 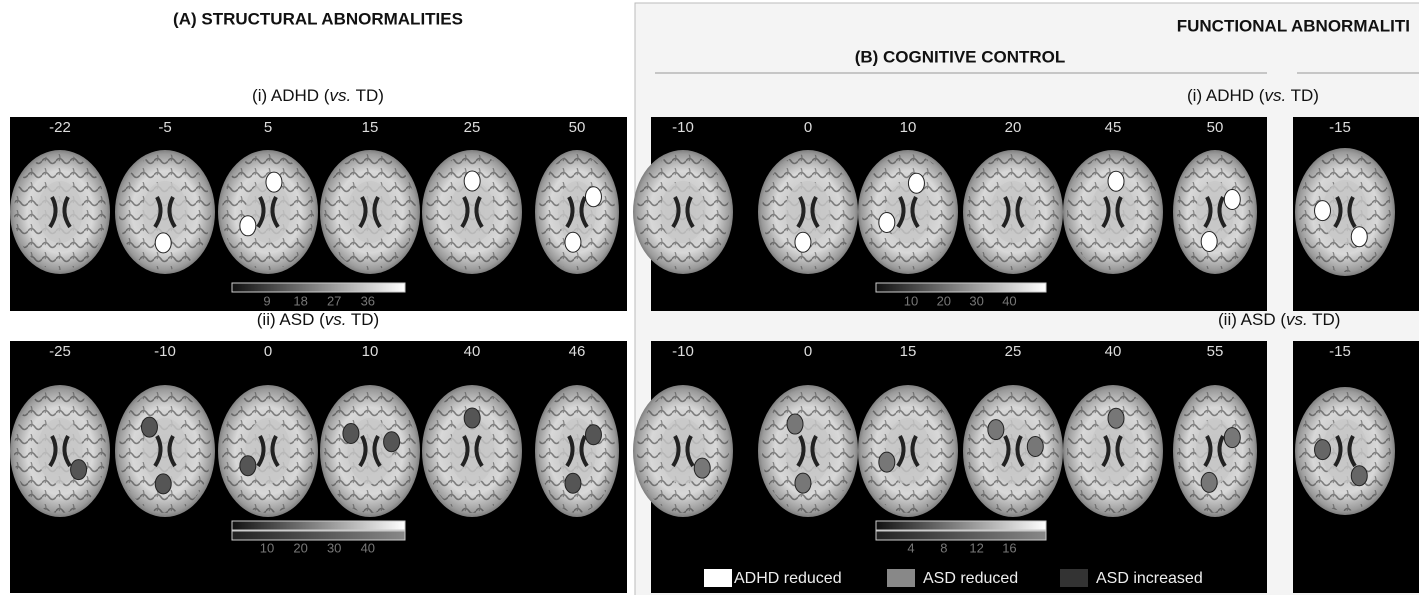 I want to click on slice-number: -5, so click(x=164, y=127).